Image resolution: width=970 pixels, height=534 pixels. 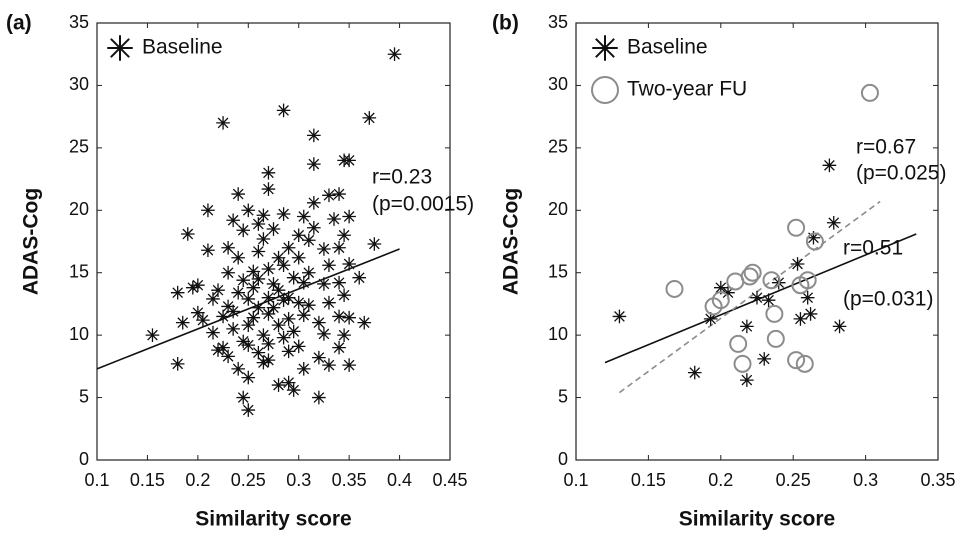 I want to click on annotation: r=0.23, so click(x=402, y=177).